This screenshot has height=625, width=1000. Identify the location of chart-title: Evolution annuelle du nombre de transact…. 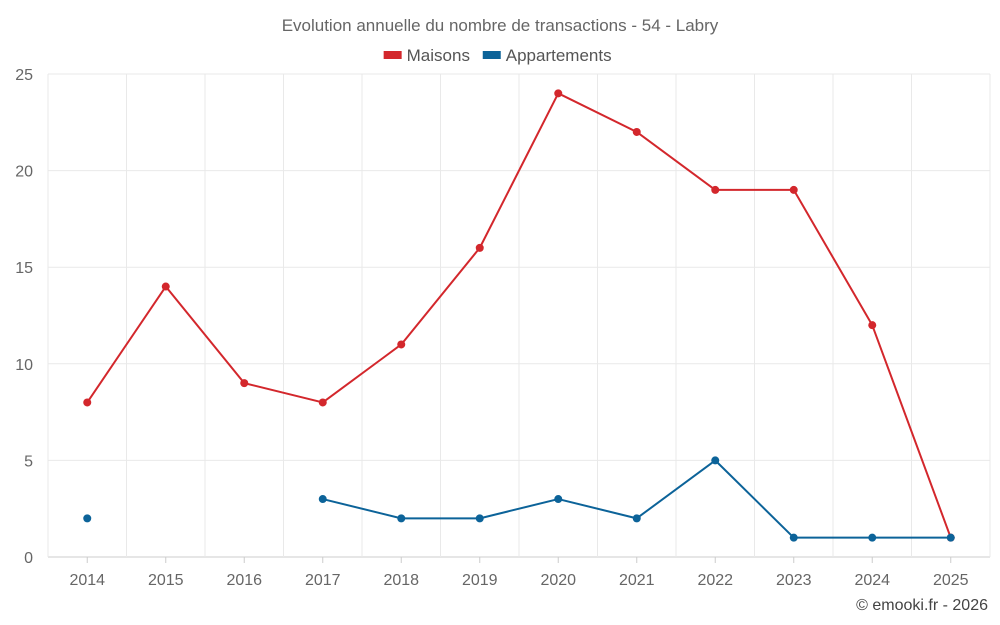
(500, 25).